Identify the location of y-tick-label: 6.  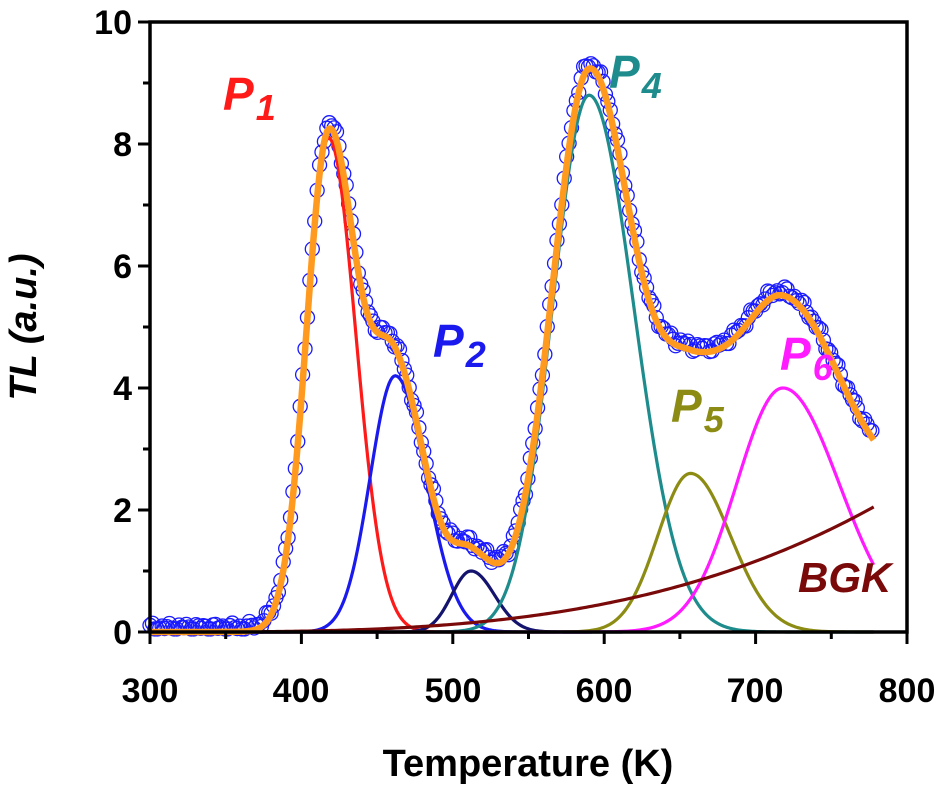
(122, 267).